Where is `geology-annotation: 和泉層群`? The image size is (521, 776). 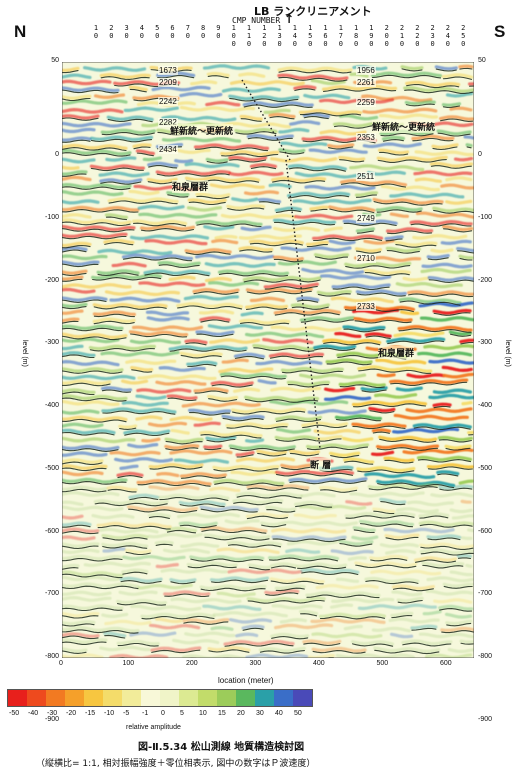 geology-annotation: 和泉層群 is located at coordinates (396, 352).